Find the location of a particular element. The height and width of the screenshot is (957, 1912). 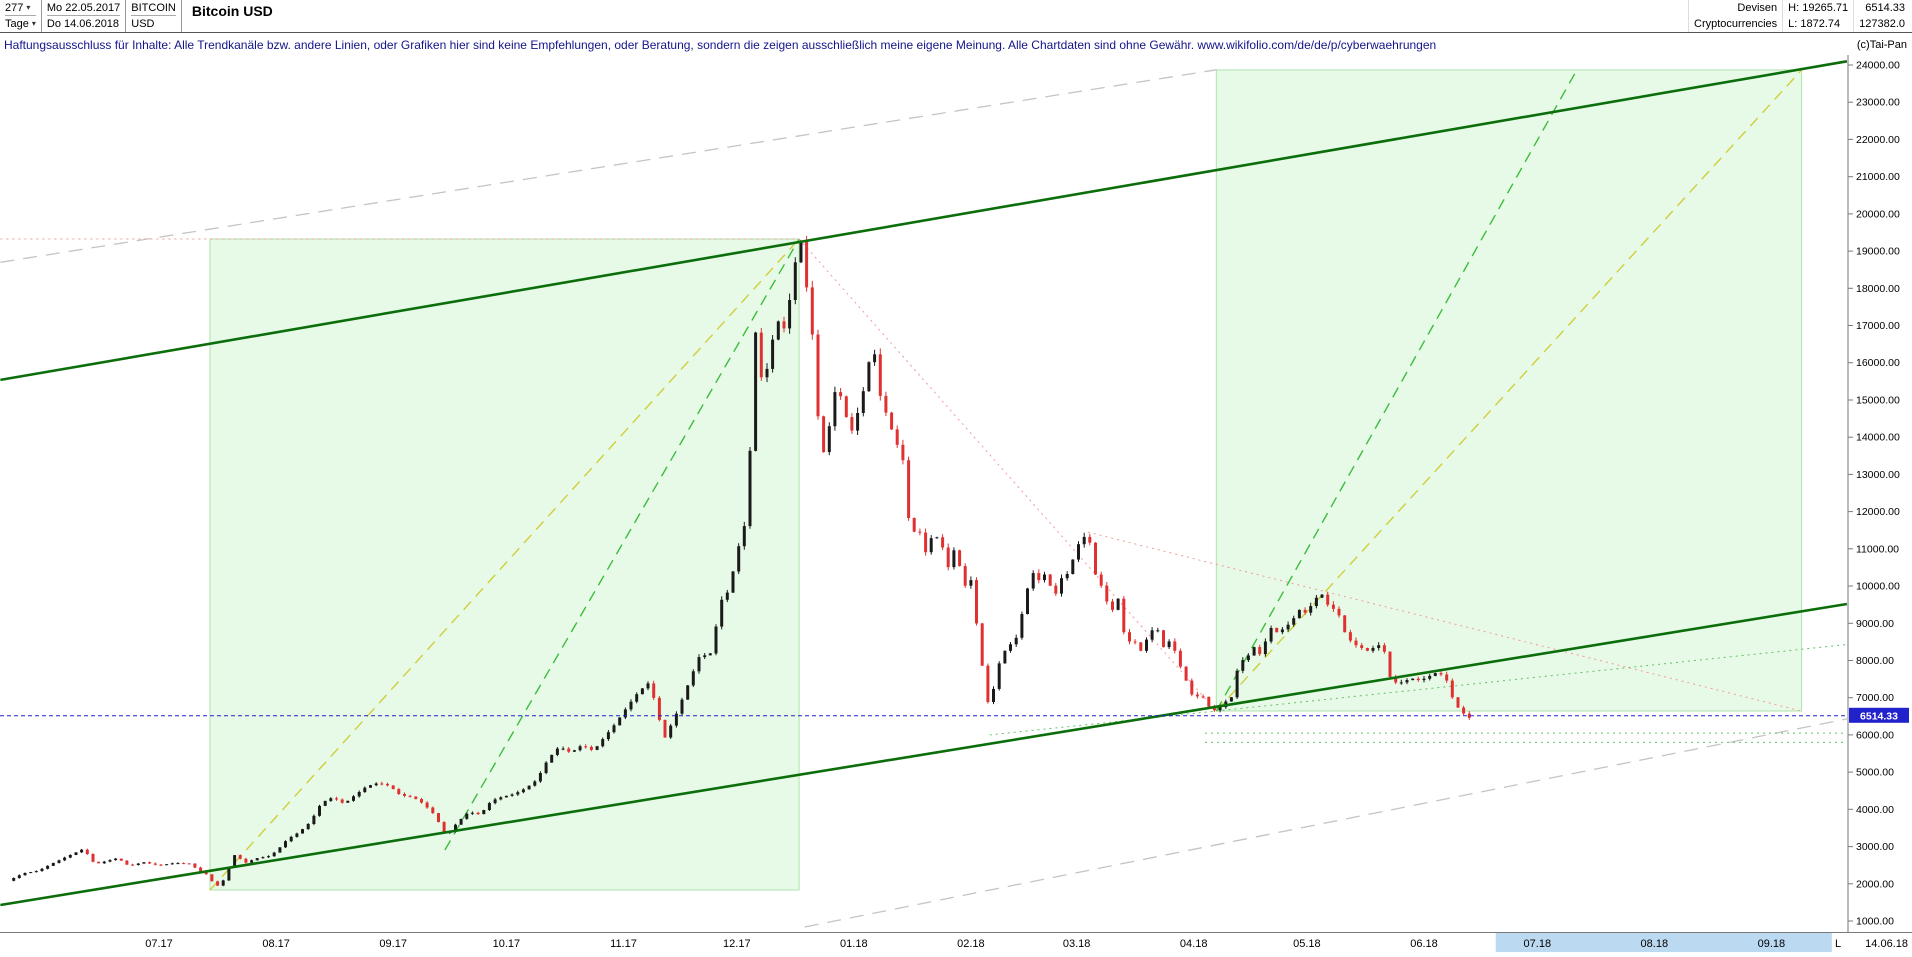

last-date-label: 14.06.18 is located at coordinates (1886, 944).